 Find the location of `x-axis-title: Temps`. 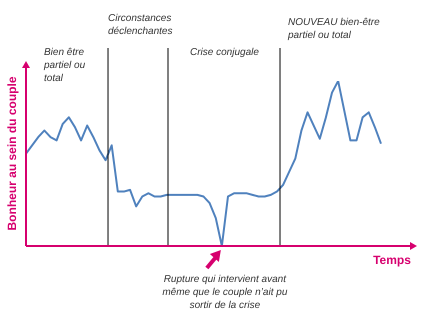

x-axis-title: Temps is located at coordinates (392, 260).